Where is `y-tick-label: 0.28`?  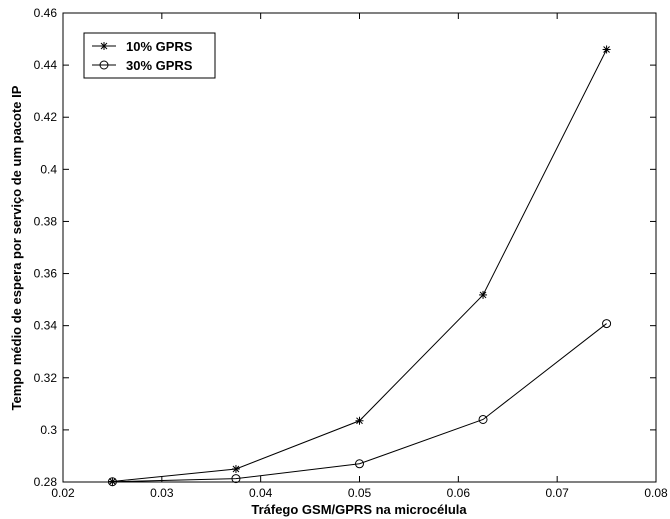
y-tick-label: 0.28 is located at coordinates (46, 482).